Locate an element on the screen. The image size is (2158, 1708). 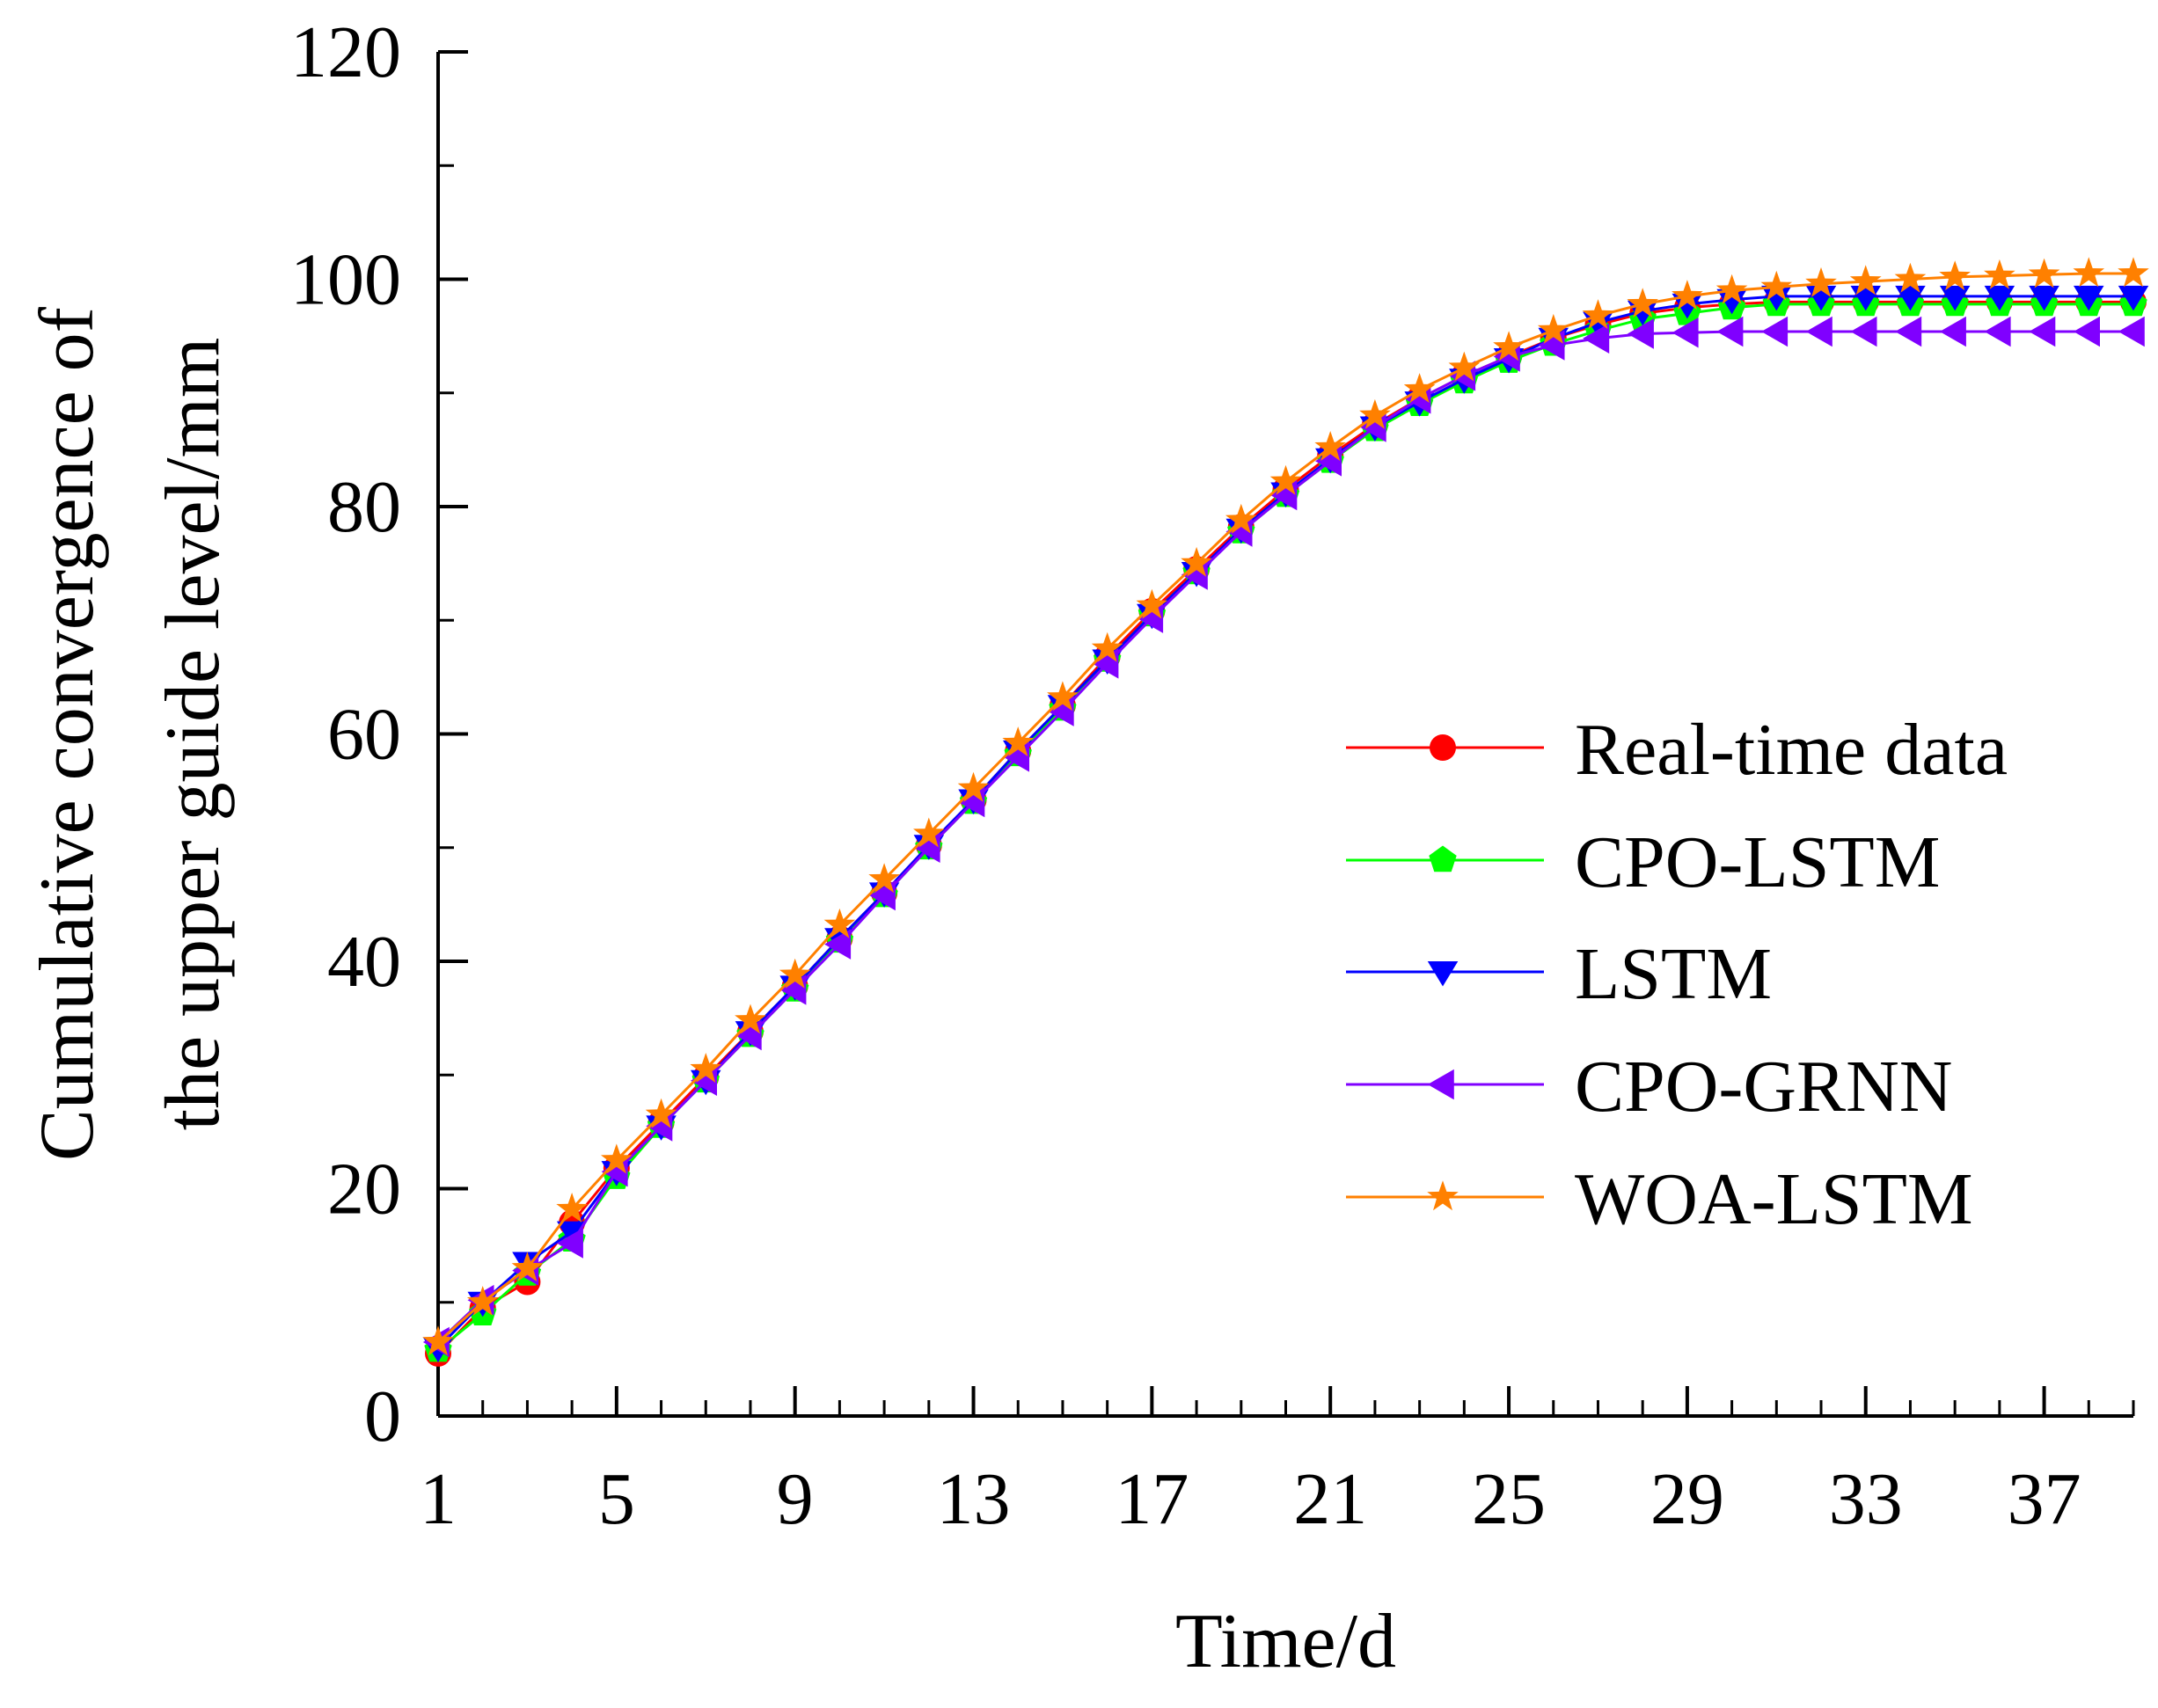
x-tick-label: 1 is located at coordinates (438, 1499).